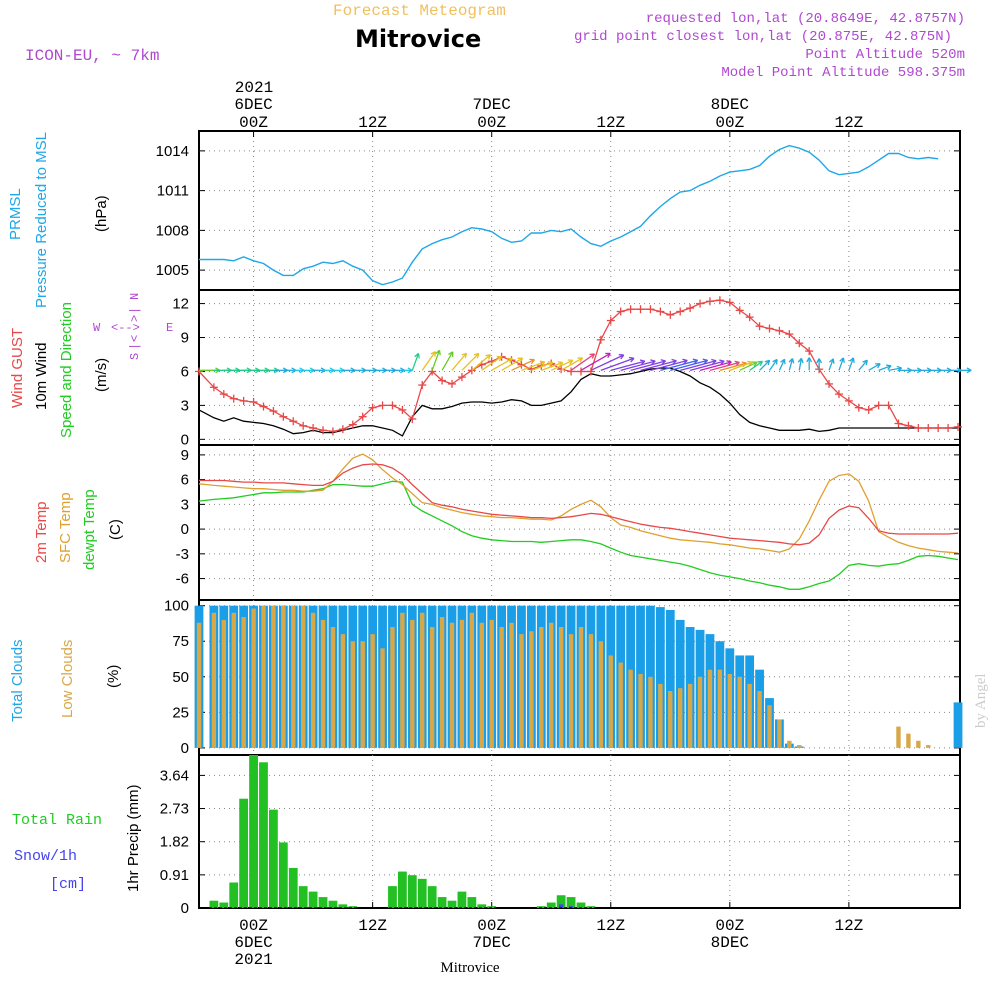  I want to click on snow-bar, so click(561, 906).